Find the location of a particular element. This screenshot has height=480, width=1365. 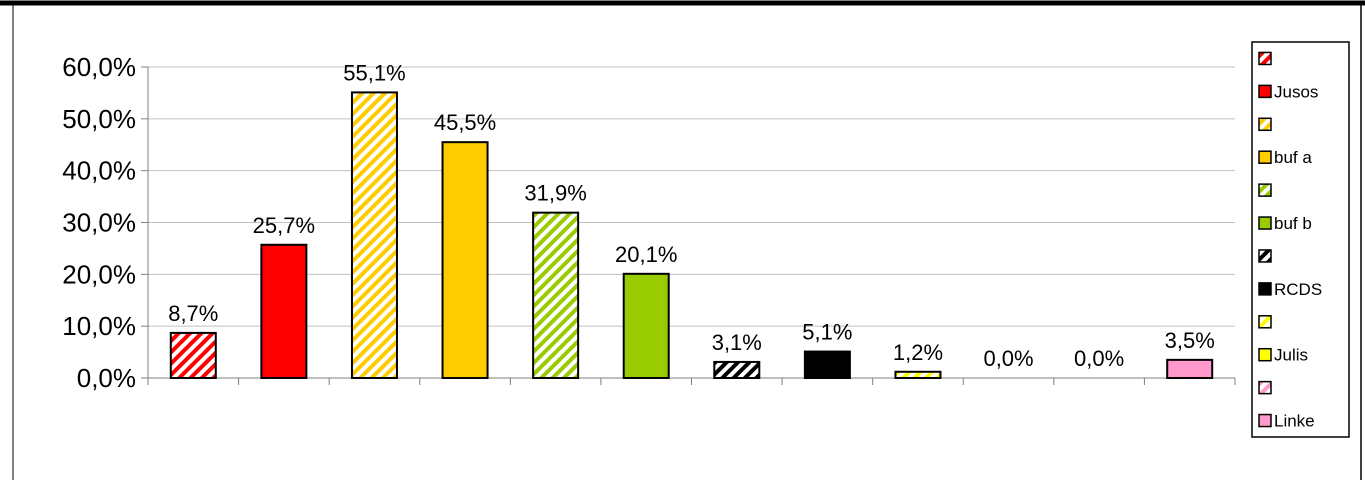

y-tick-label: 50,0% is located at coordinates (99, 119).